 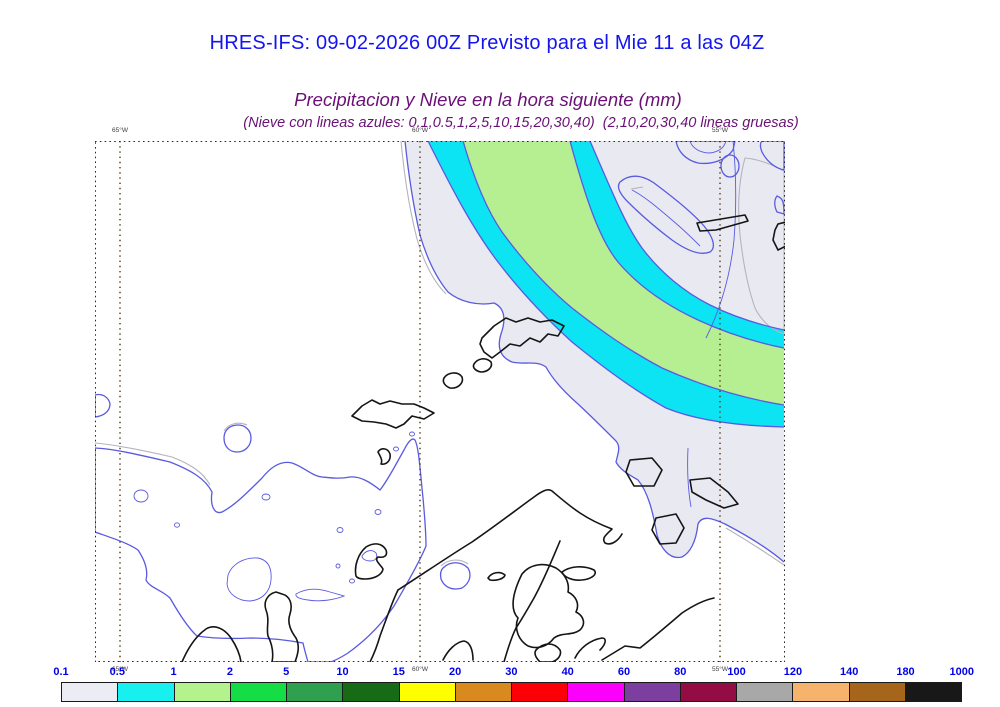 What do you see at coordinates (384, 625) in the screenshot?
I see `coast-peninsula-tail` at bounding box center [384, 625].